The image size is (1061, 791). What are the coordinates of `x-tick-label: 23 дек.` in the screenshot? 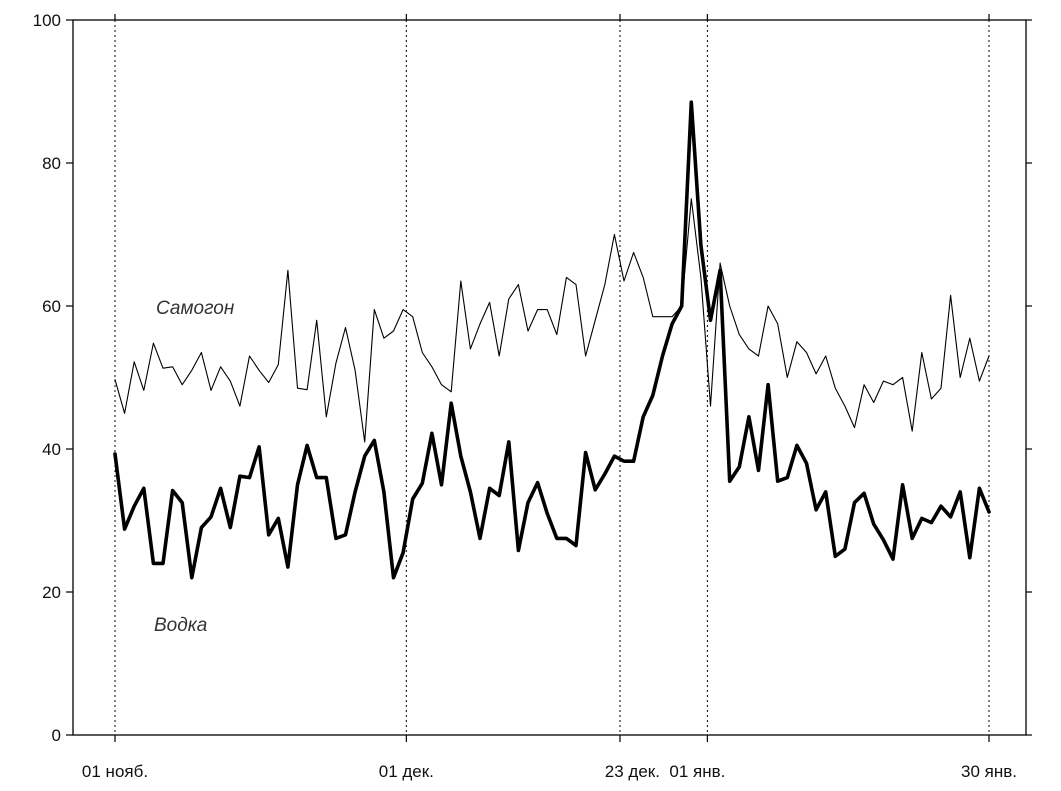 It's located at (632, 771).